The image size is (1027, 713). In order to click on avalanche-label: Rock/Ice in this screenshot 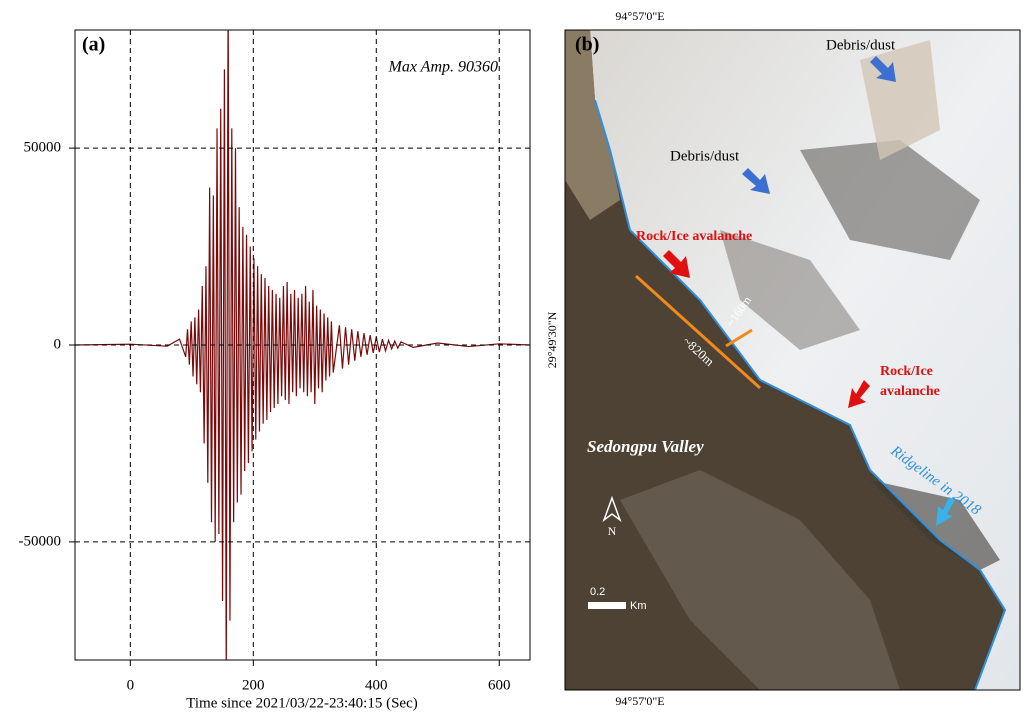, I will do `click(906, 371)`.